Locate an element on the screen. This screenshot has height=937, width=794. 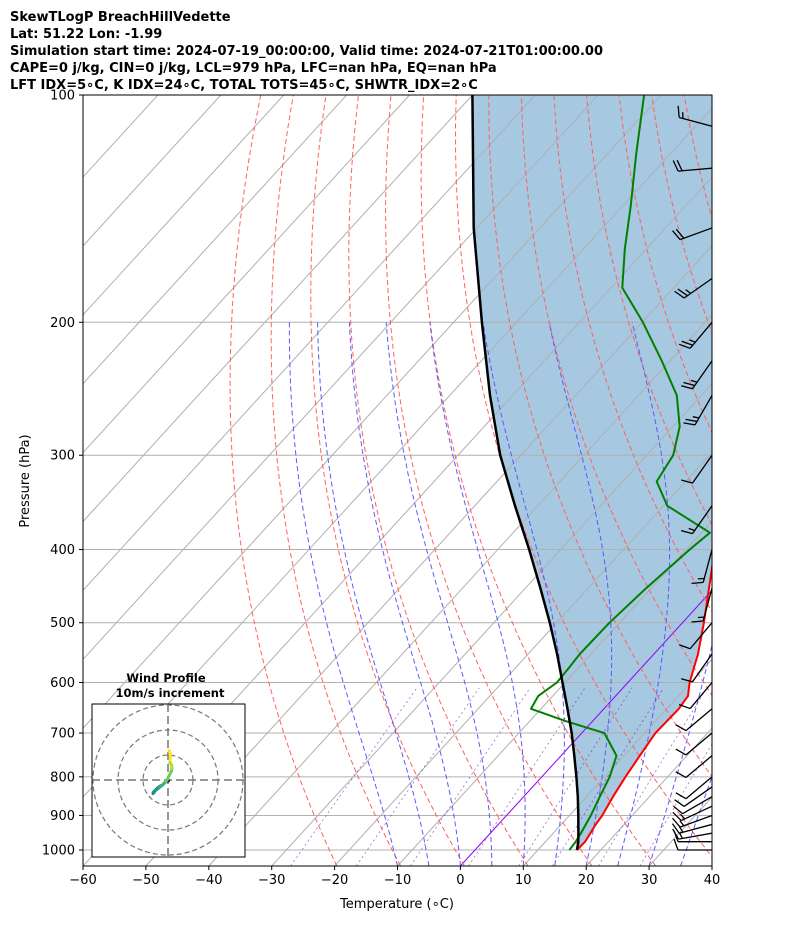
x-tick-label: 10 is located at coordinates (523, 880).